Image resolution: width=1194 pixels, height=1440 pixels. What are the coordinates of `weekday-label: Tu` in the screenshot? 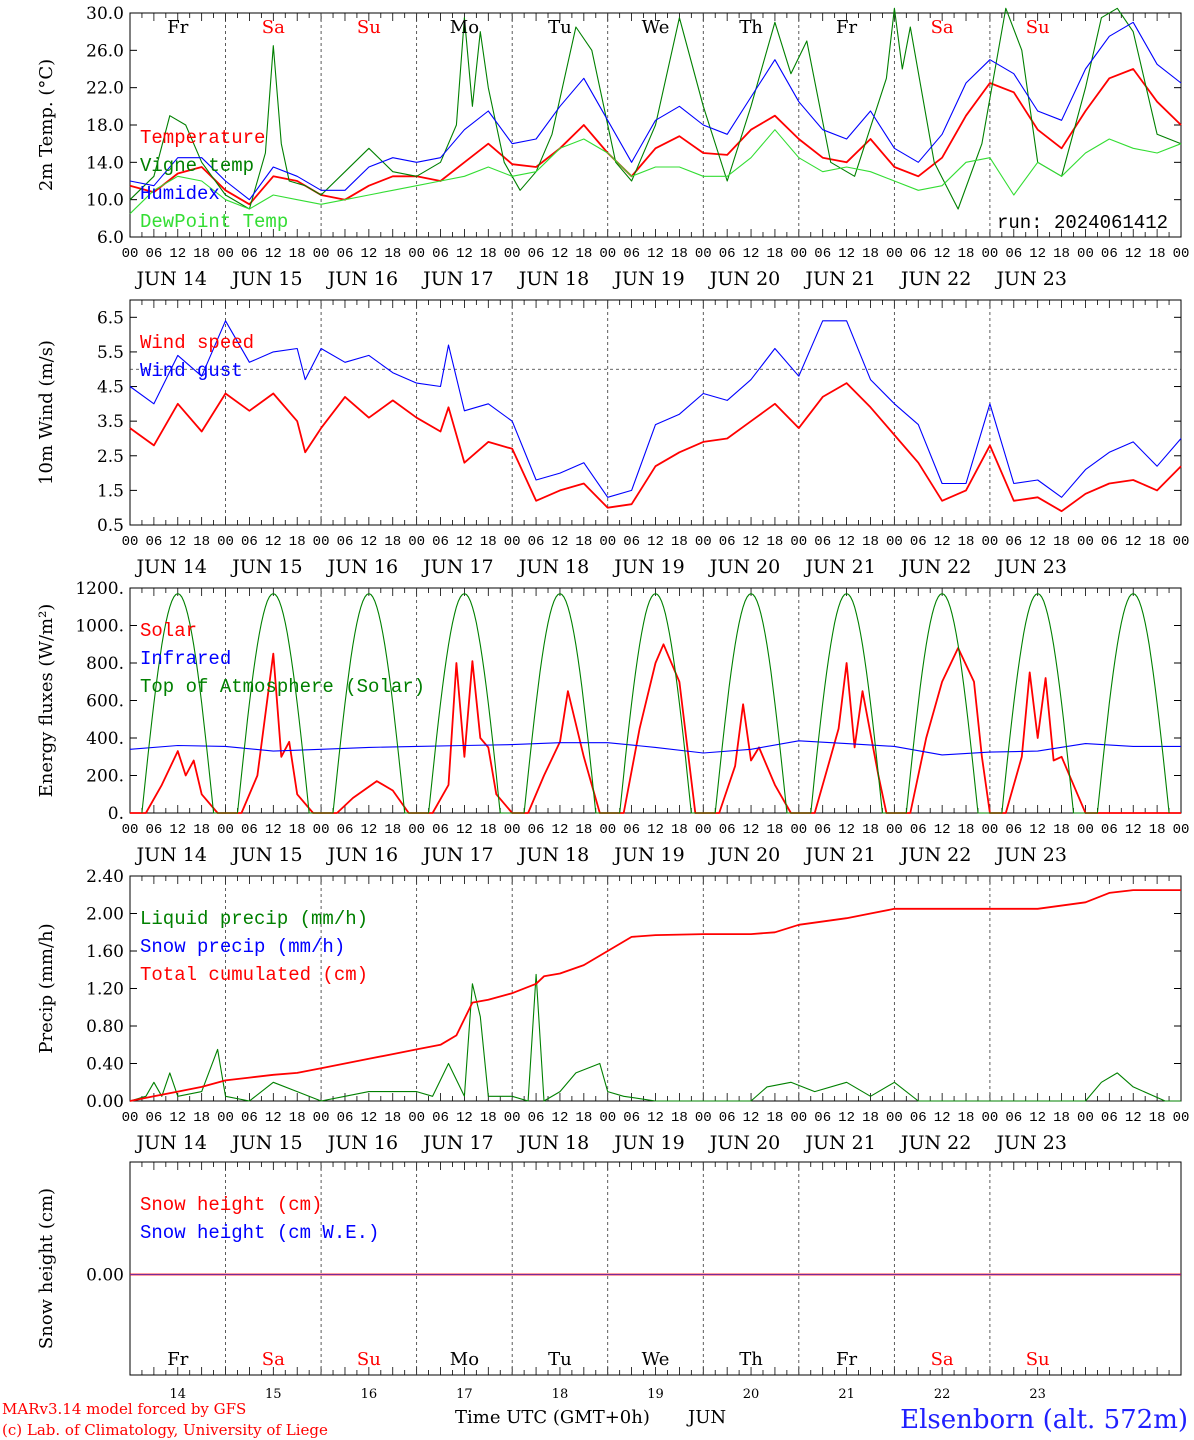 It's located at (560, 27).